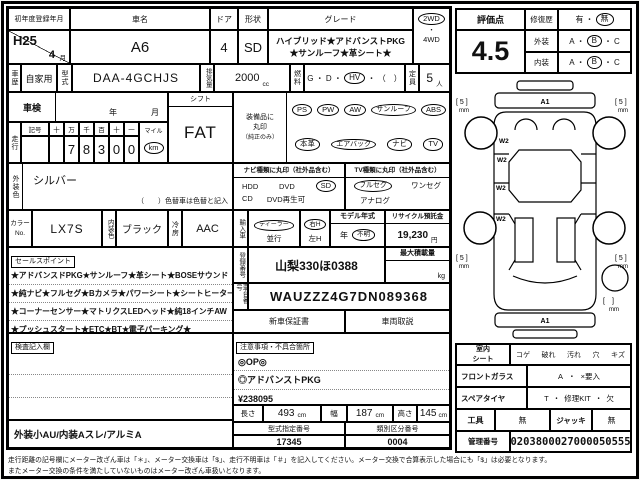 This screenshot has width=640, height=480. What do you see at coordinates (116, 129) in the screenshot?
I see `mileage-header-10: 十` at bounding box center [116, 129].